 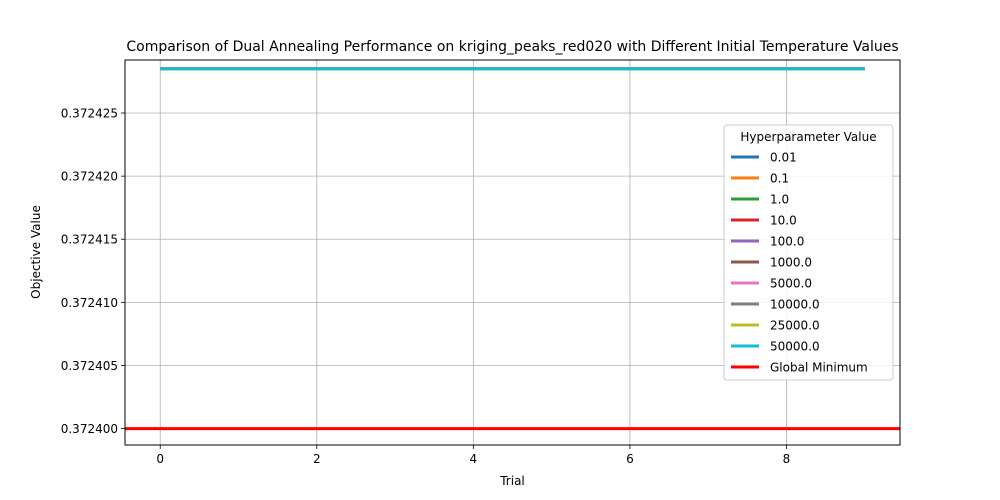 What do you see at coordinates (89, 366) in the screenshot?
I see `y-tick-label: 0.372405` at bounding box center [89, 366].